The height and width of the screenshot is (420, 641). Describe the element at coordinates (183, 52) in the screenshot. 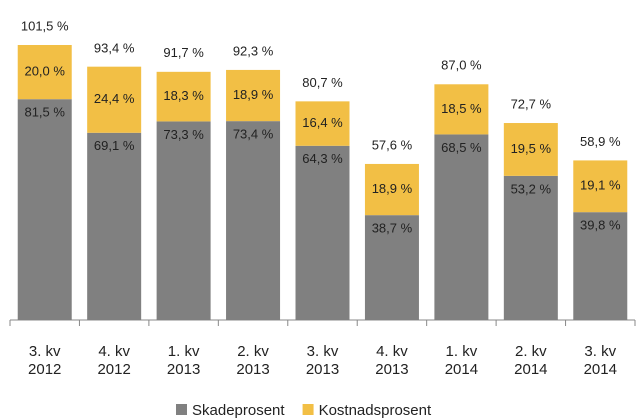

I see `total-label: 91,7 %` at that location.